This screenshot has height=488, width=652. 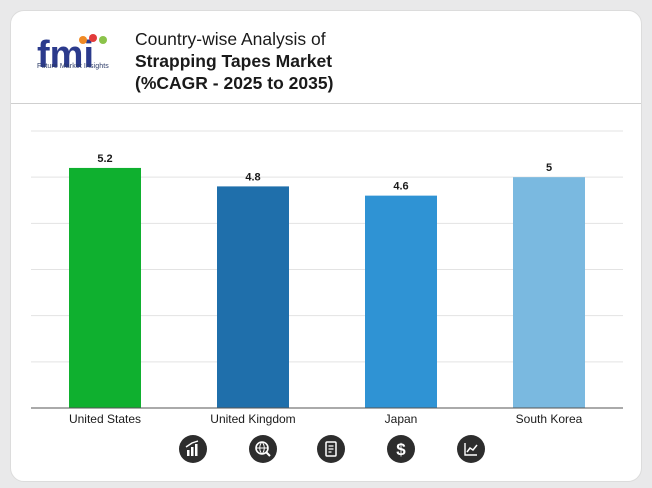 I want to click on x-tick-label: United States, so click(x=105, y=419).